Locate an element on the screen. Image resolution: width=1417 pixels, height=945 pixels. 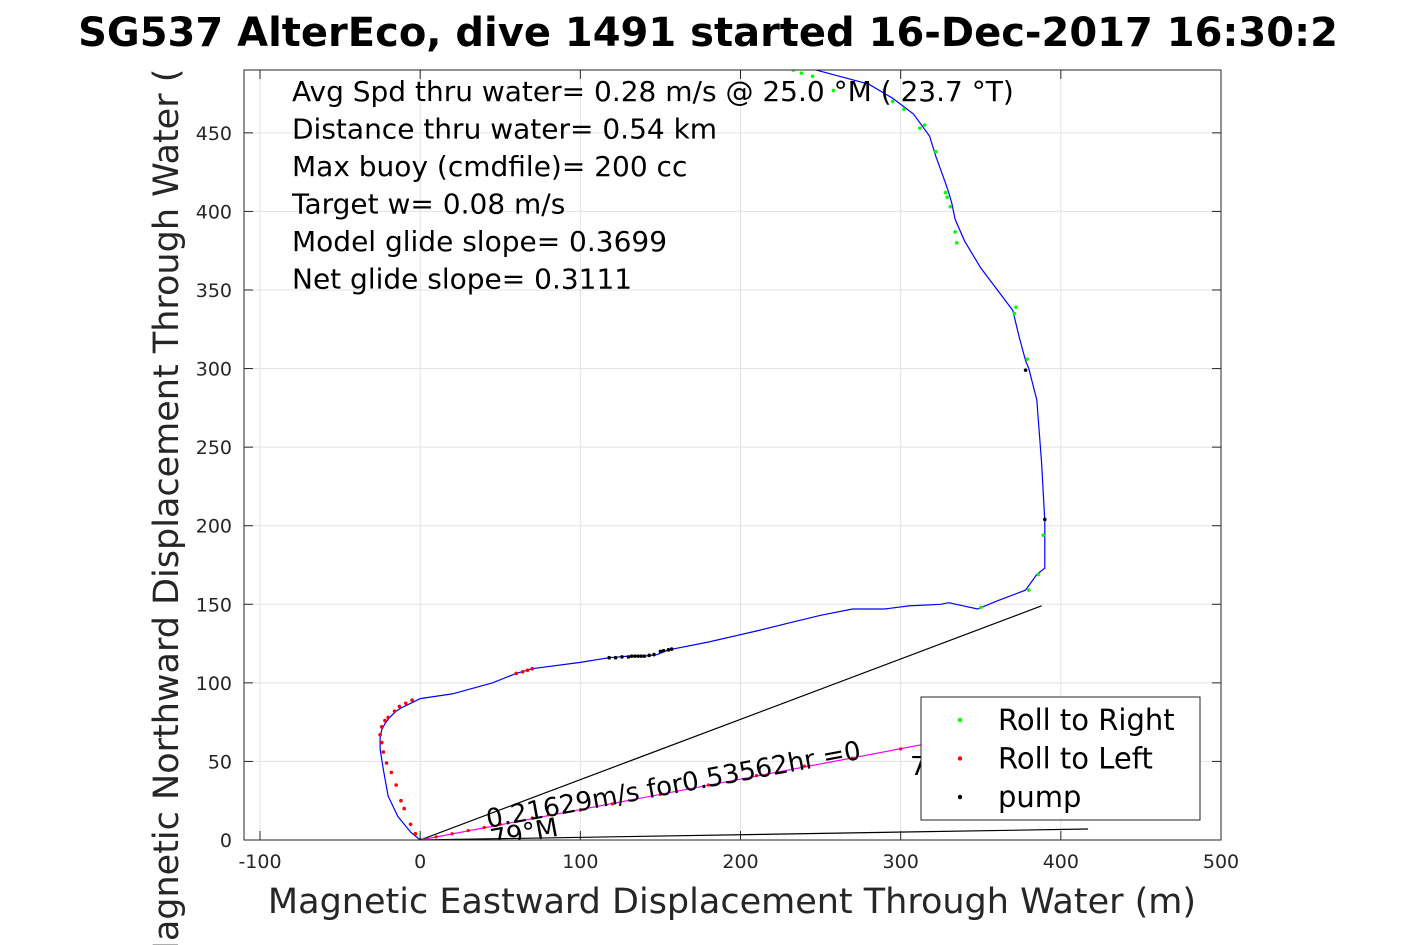
x-tick-label-3: 200 is located at coordinates (740, 862).